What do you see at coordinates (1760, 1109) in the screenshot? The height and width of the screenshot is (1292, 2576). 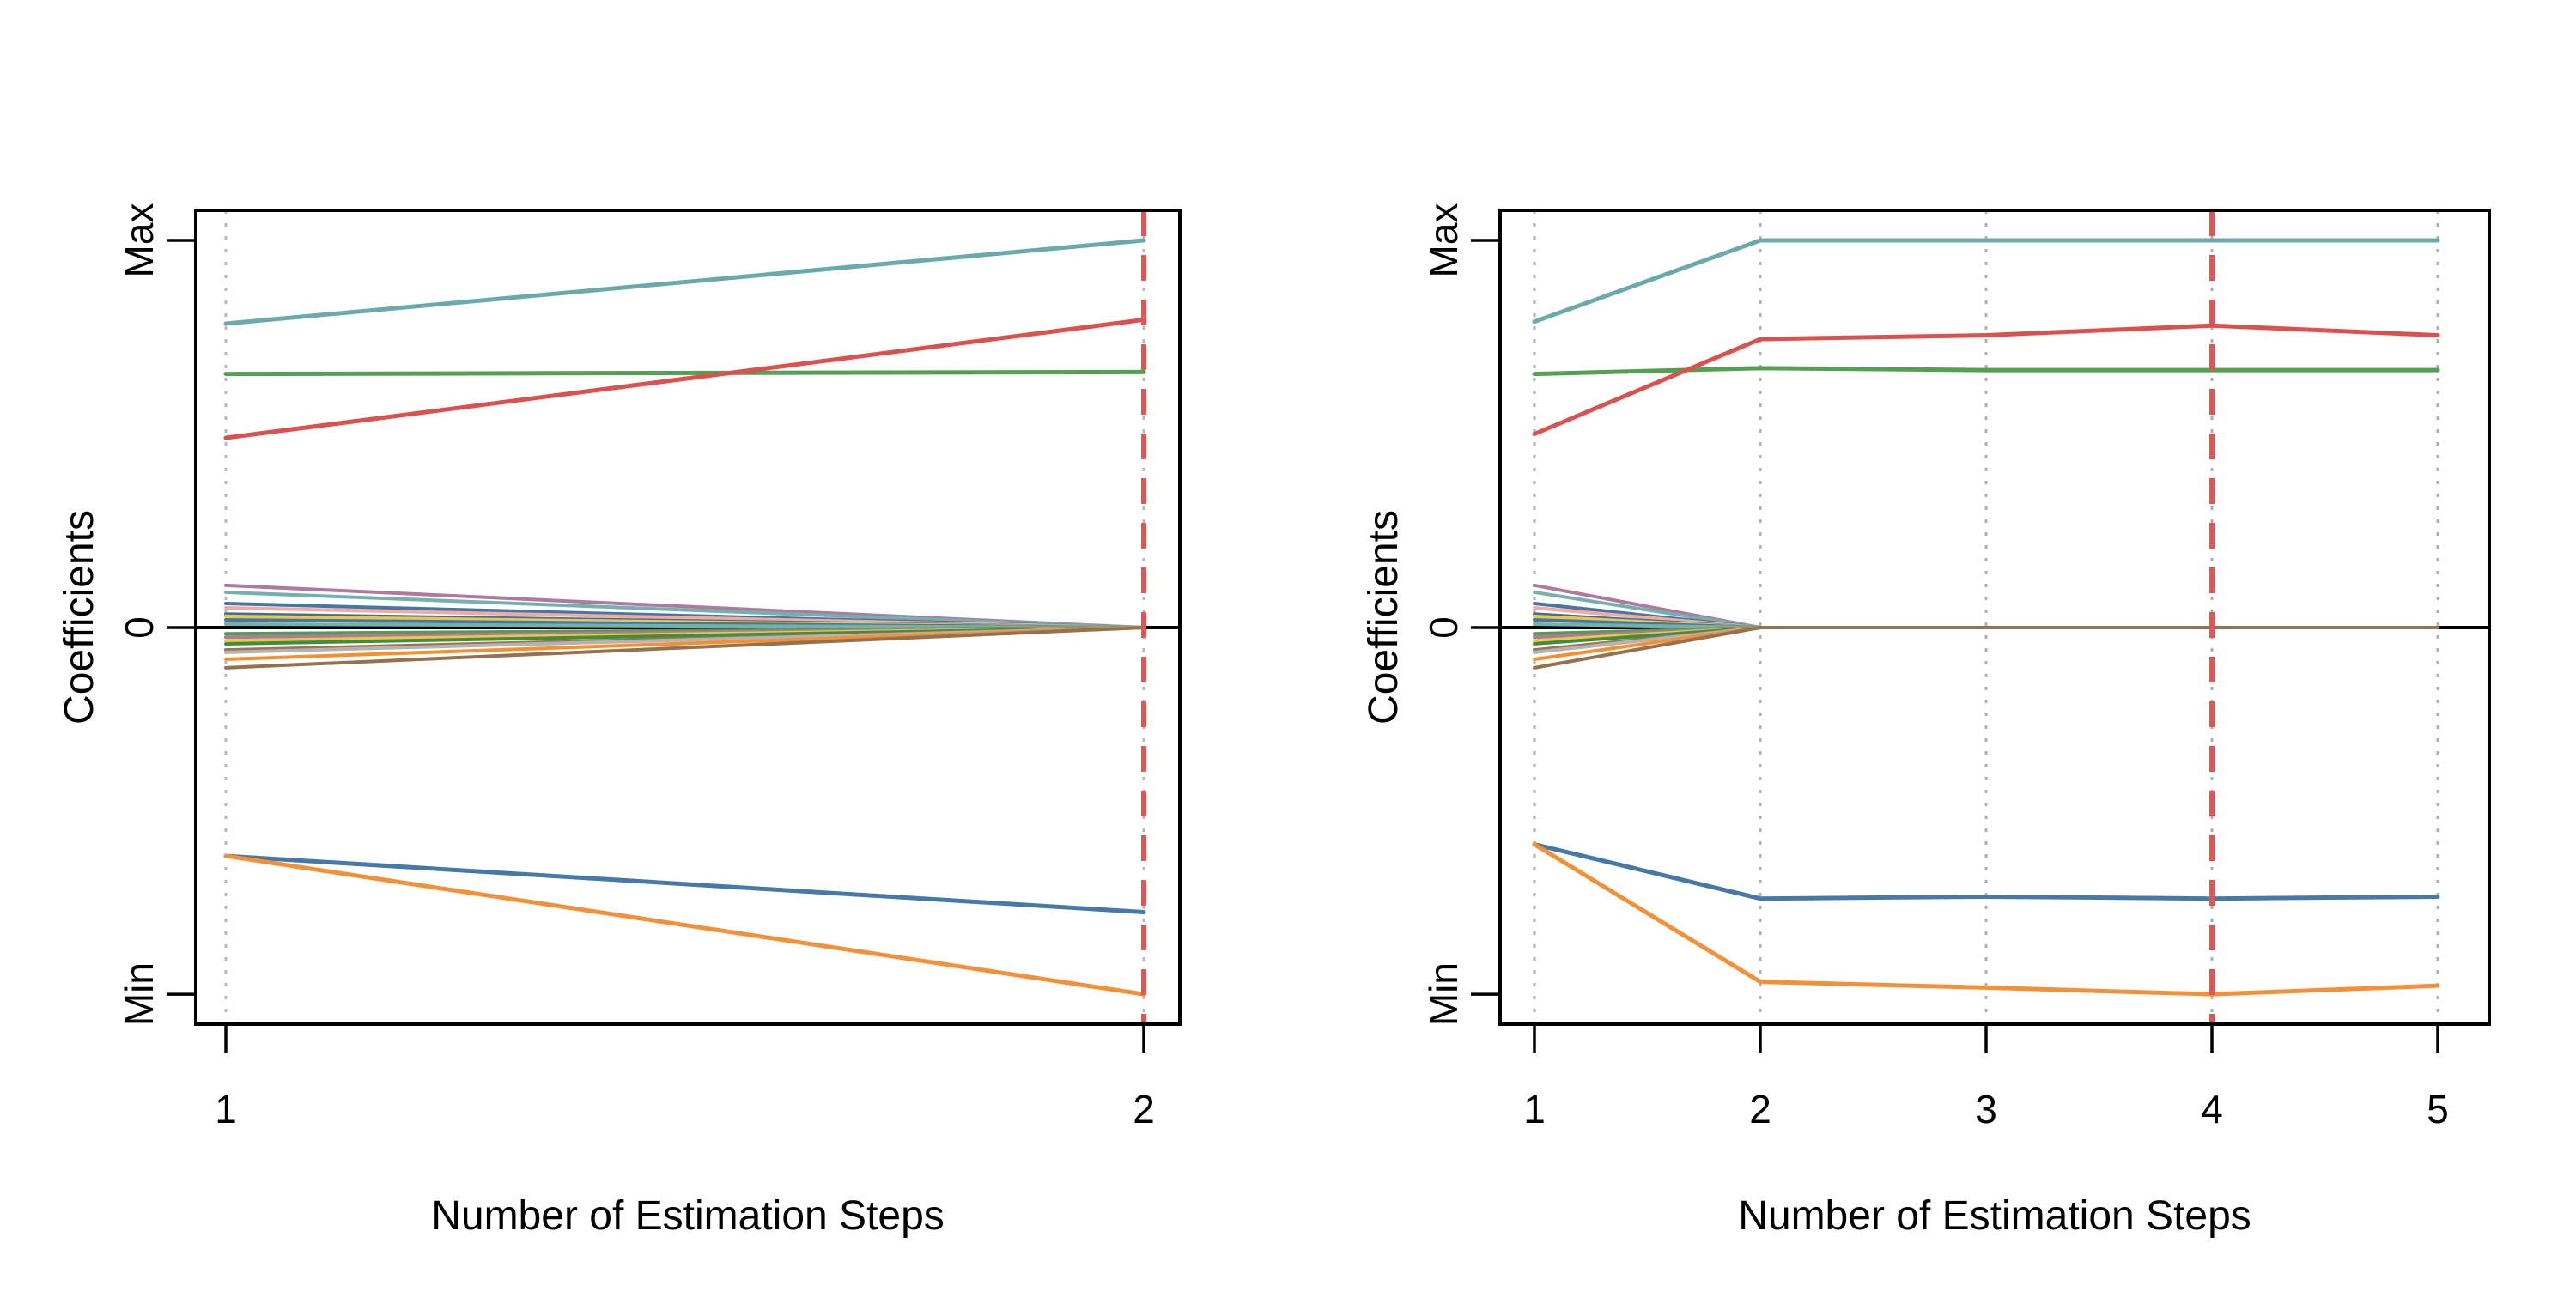 I see `right-panel-x-tick-label-2: 2` at bounding box center [1760, 1109].